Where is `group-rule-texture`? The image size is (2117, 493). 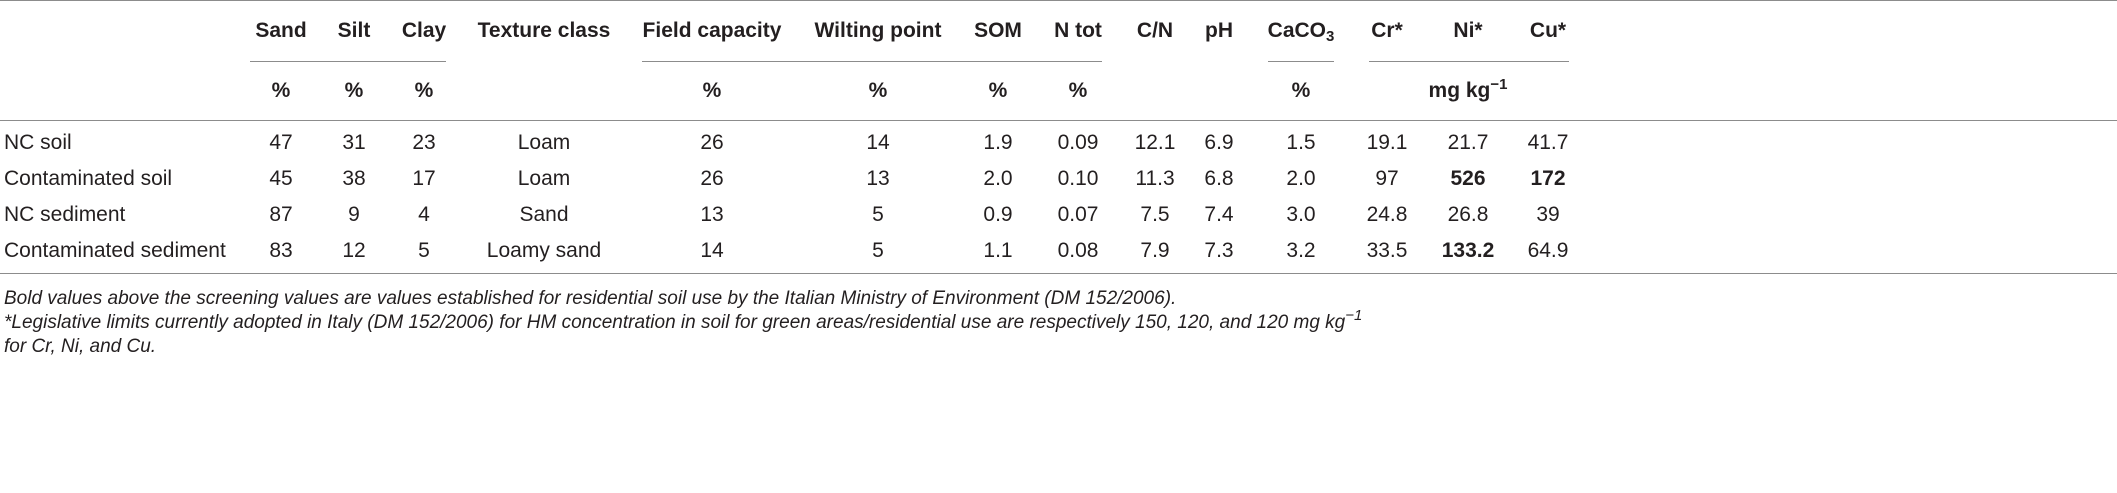
group-rule-texture is located at coordinates (348, 61).